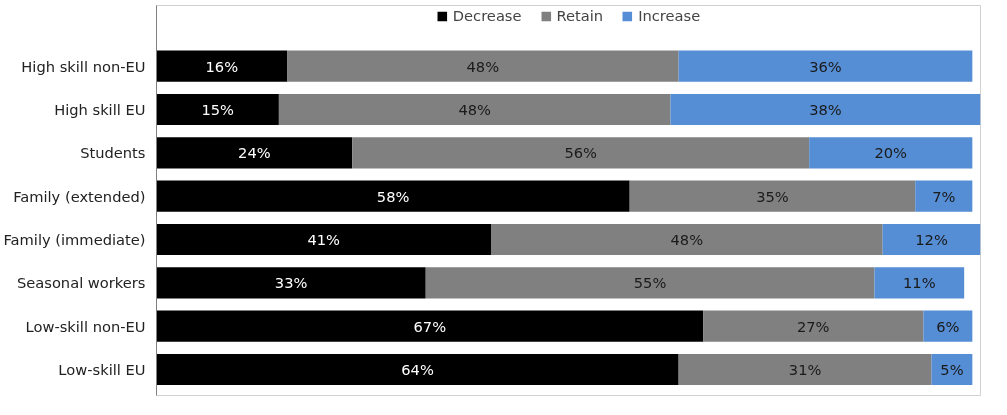 This screenshot has height=415, width=1007. What do you see at coordinates (669, 15) in the screenshot?
I see `legend-label: Increase` at bounding box center [669, 15].